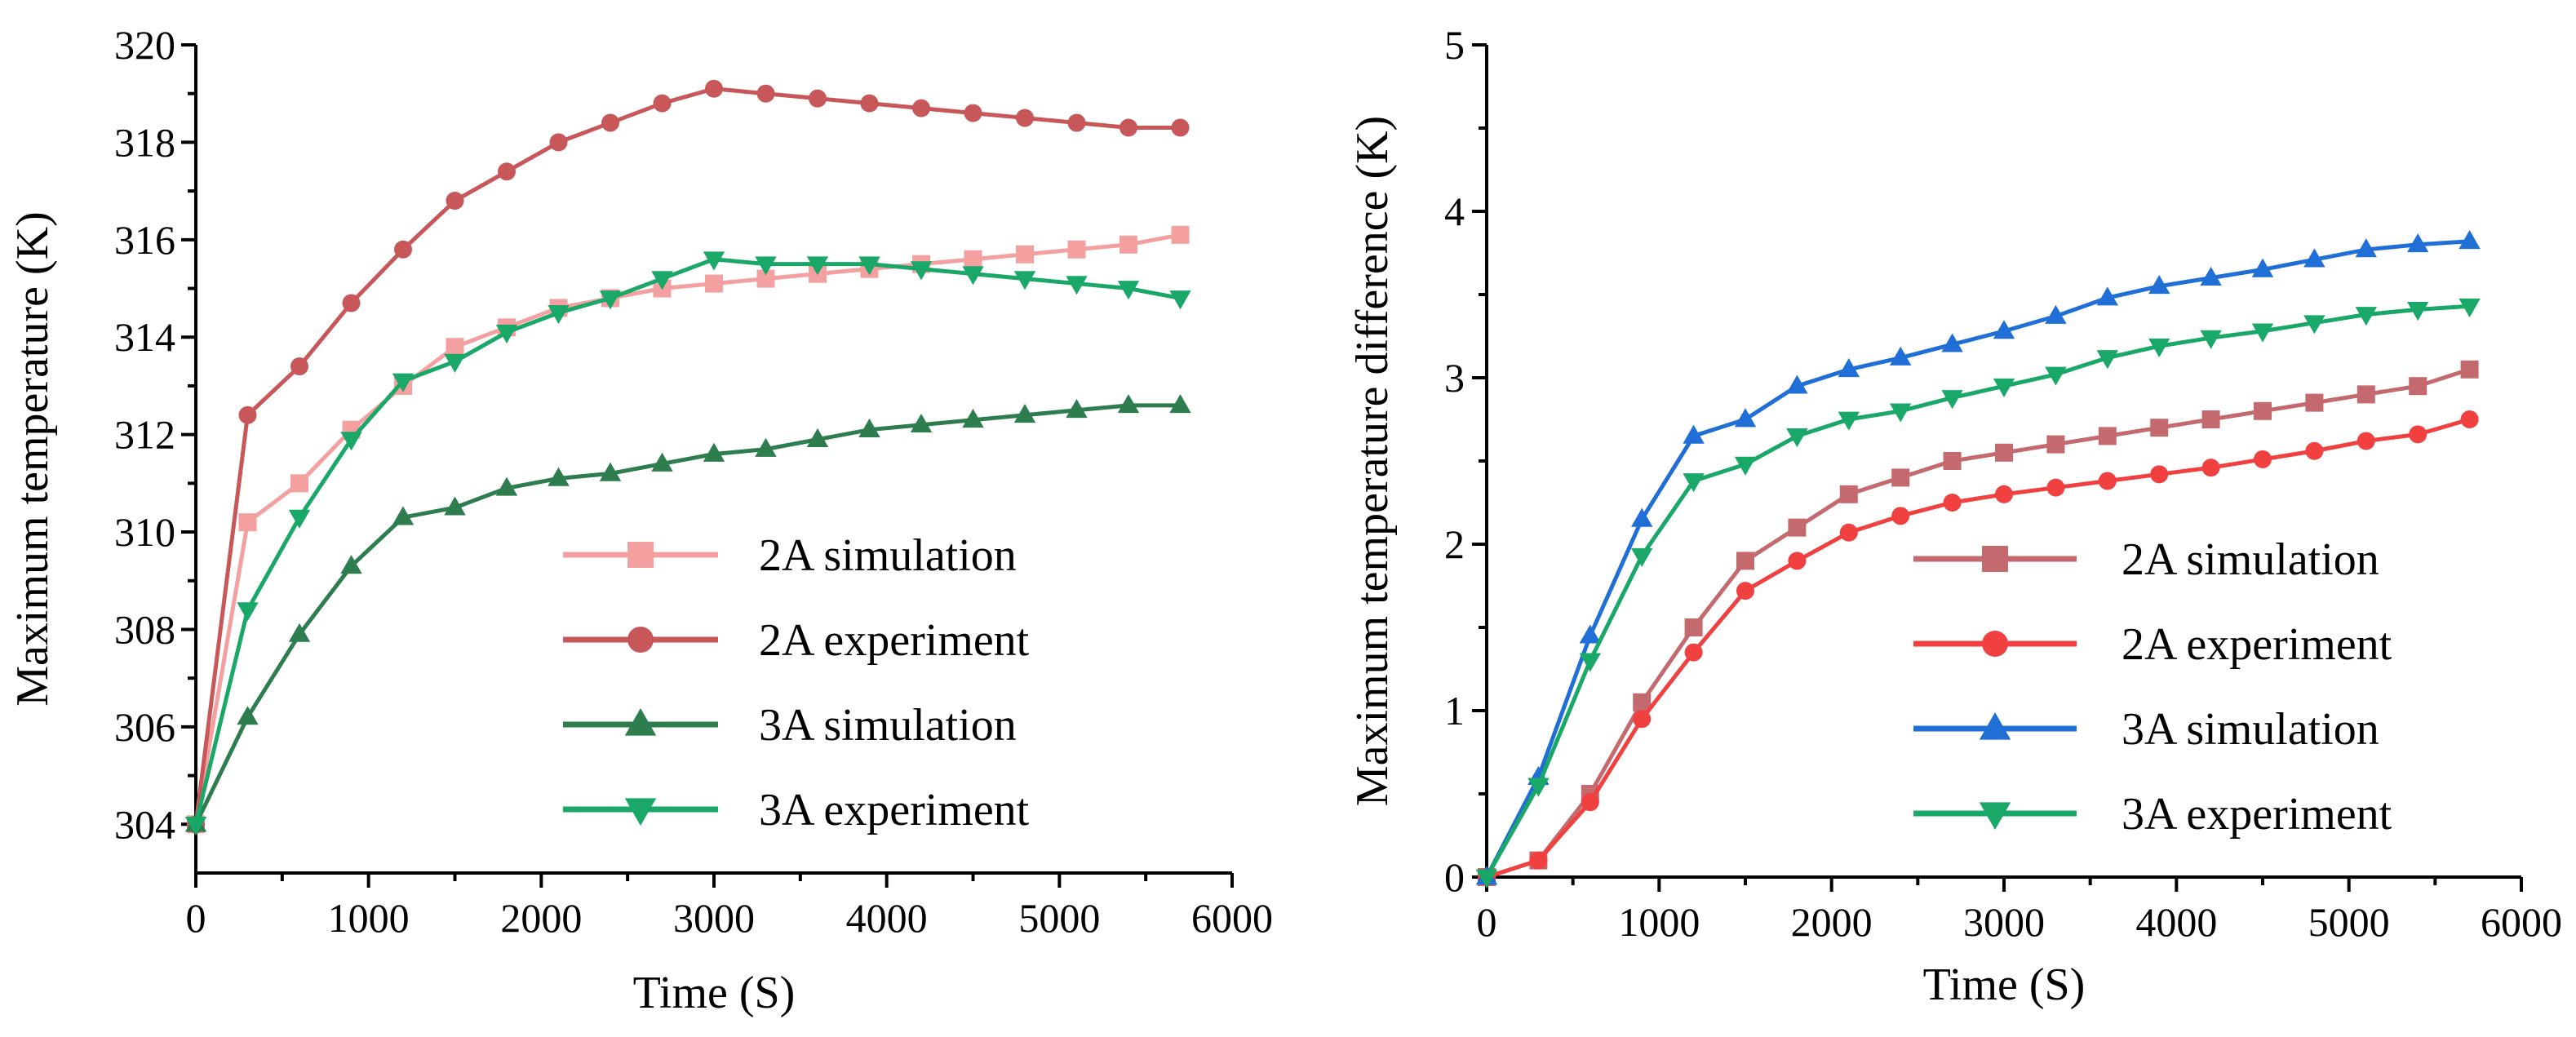 The height and width of the screenshot is (1037, 2576). Describe the element at coordinates (1454, 45) in the screenshot. I see `y-tick-label: 5` at that location.